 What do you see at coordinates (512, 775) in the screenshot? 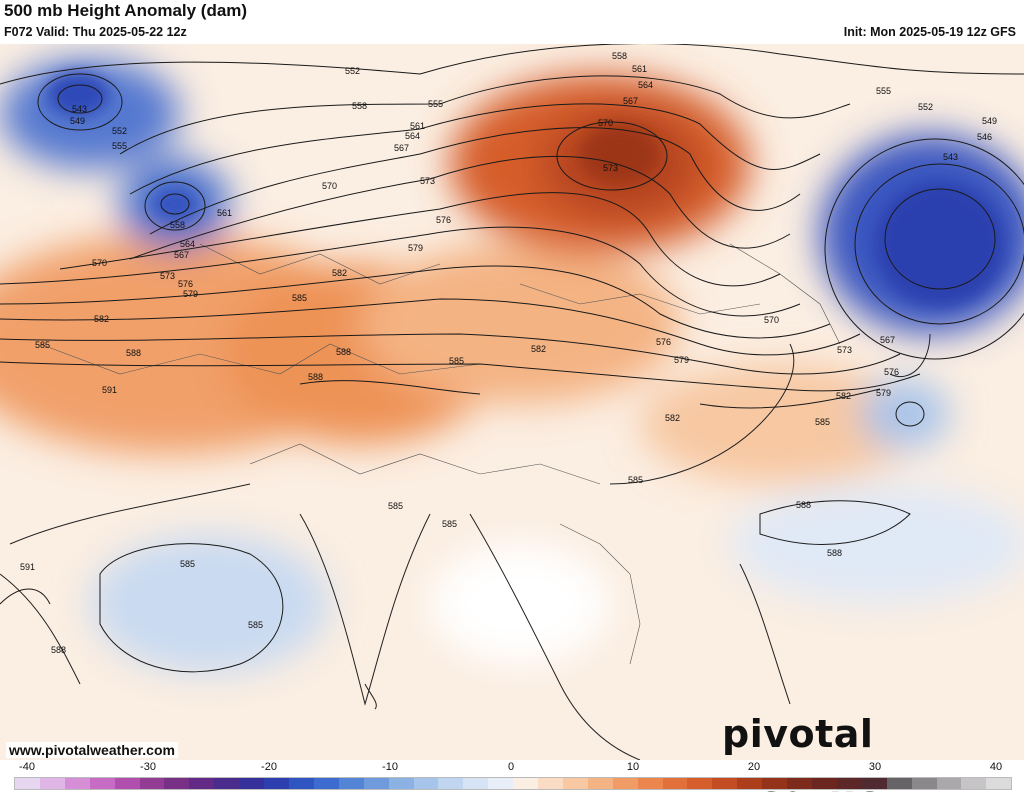
I see `colorbar: -40 -30 -20 -10 0 10 20 30 40` at bounding box center [512, 775].